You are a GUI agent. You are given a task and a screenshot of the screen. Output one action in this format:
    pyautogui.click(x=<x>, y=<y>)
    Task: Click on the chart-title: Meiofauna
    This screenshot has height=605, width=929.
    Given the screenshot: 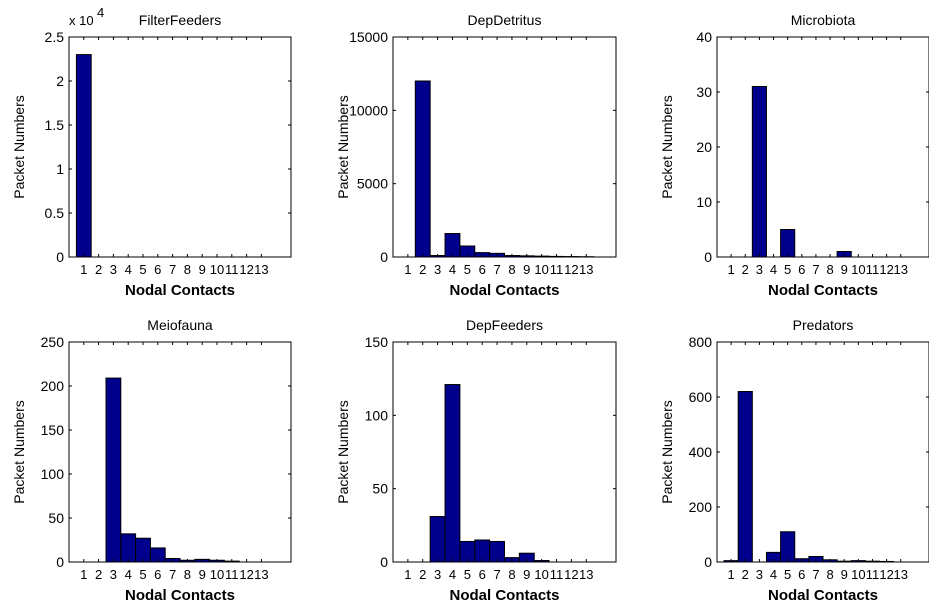 What is the action you would take?
    pyautogui.click(x=180, y=325)
    